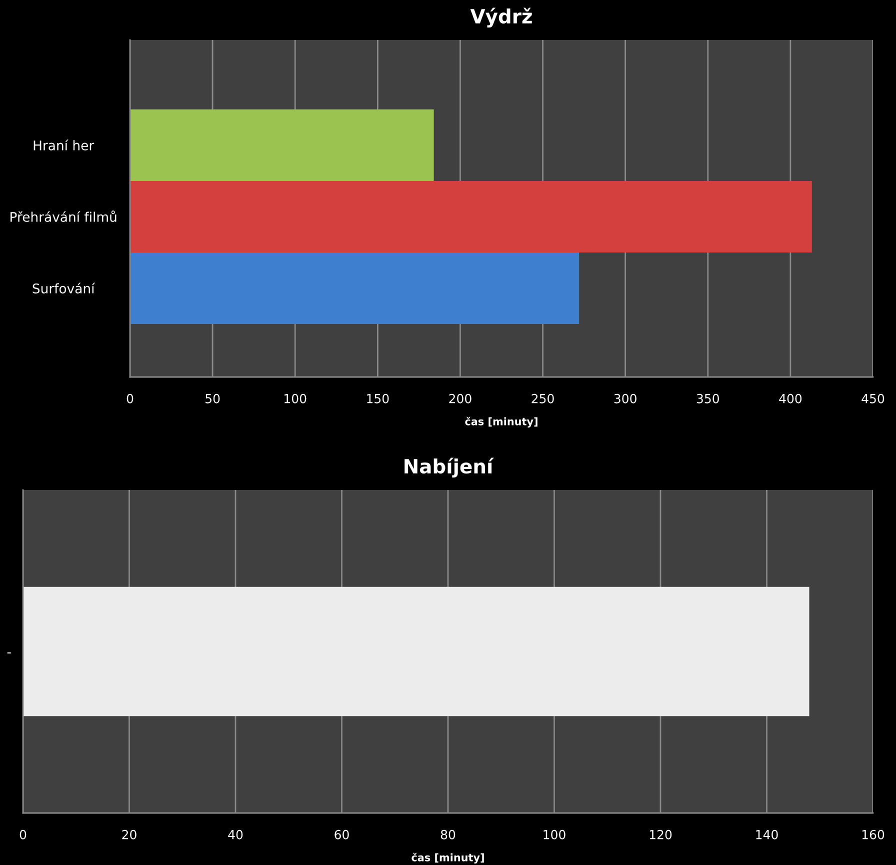  What do you see at coordinates (543, 399) in the screenshot?
I see `x-tick-label: 250` at bounding box center [543, 399].